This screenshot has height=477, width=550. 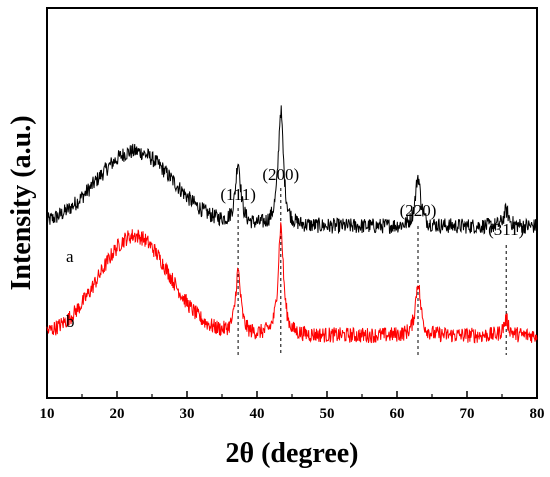 What do you see at coordinates (397, 414) in the screenshot?
I see `x-tick-label: 60` at bounding box center [397, 414].